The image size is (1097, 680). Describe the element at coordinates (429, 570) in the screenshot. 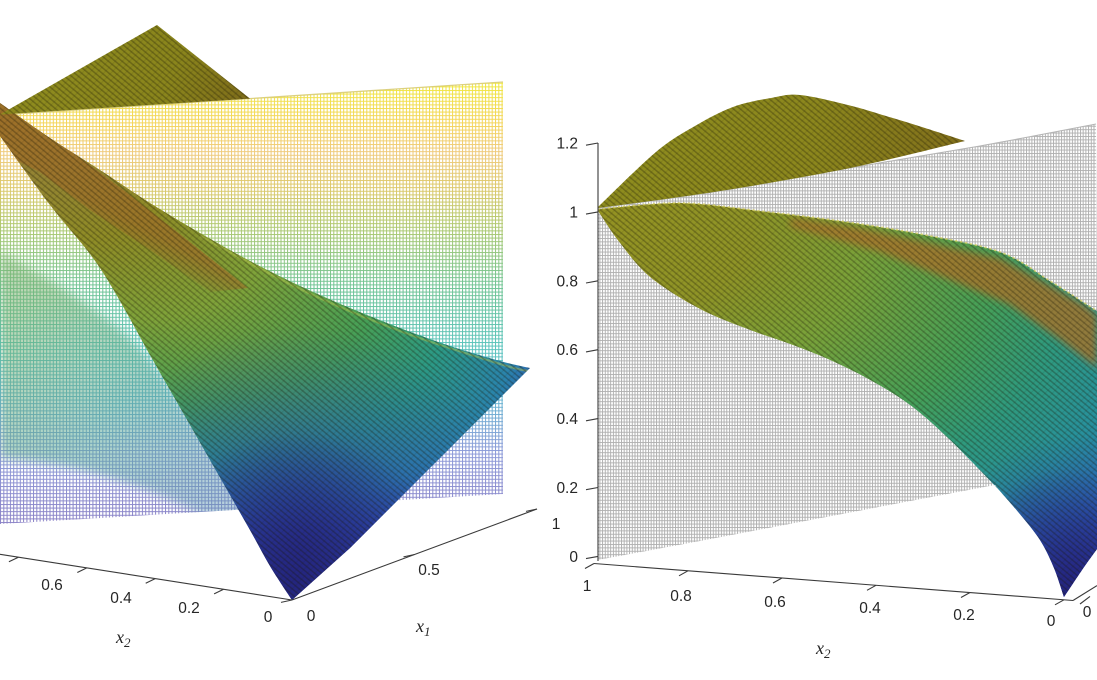

I see `svg-text: 0.5` at that location.